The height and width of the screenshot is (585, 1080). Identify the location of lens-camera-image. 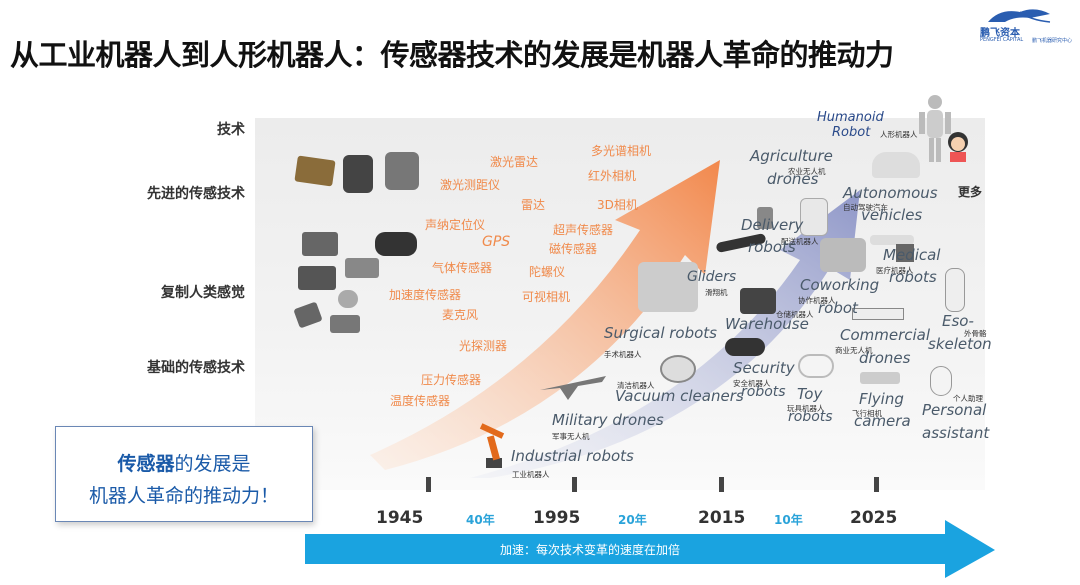
(396, 244).